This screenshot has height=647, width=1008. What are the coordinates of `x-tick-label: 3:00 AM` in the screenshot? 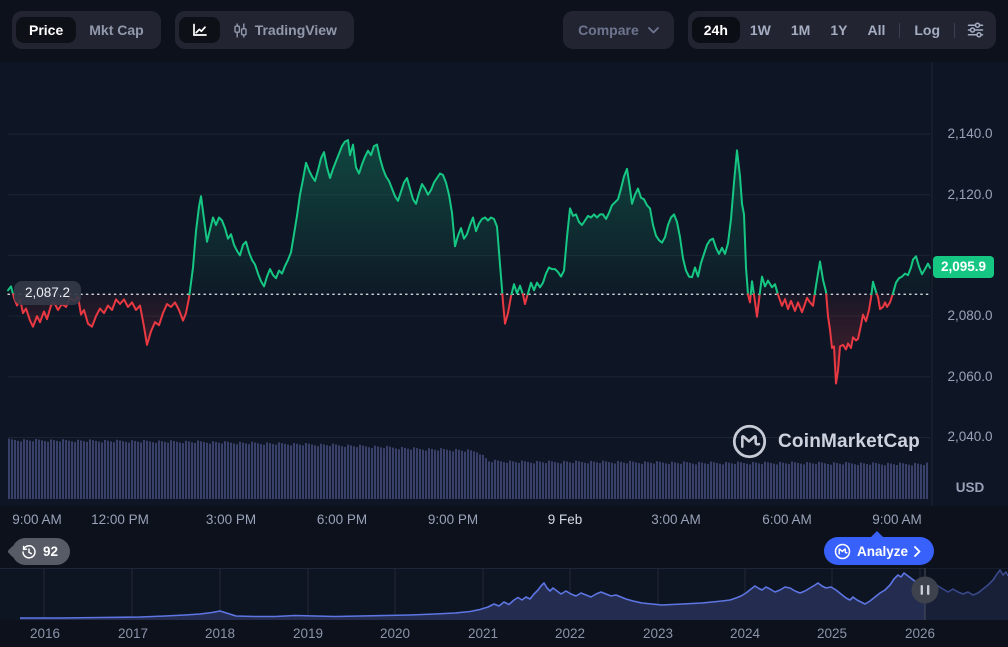 It's located at (676, 519).